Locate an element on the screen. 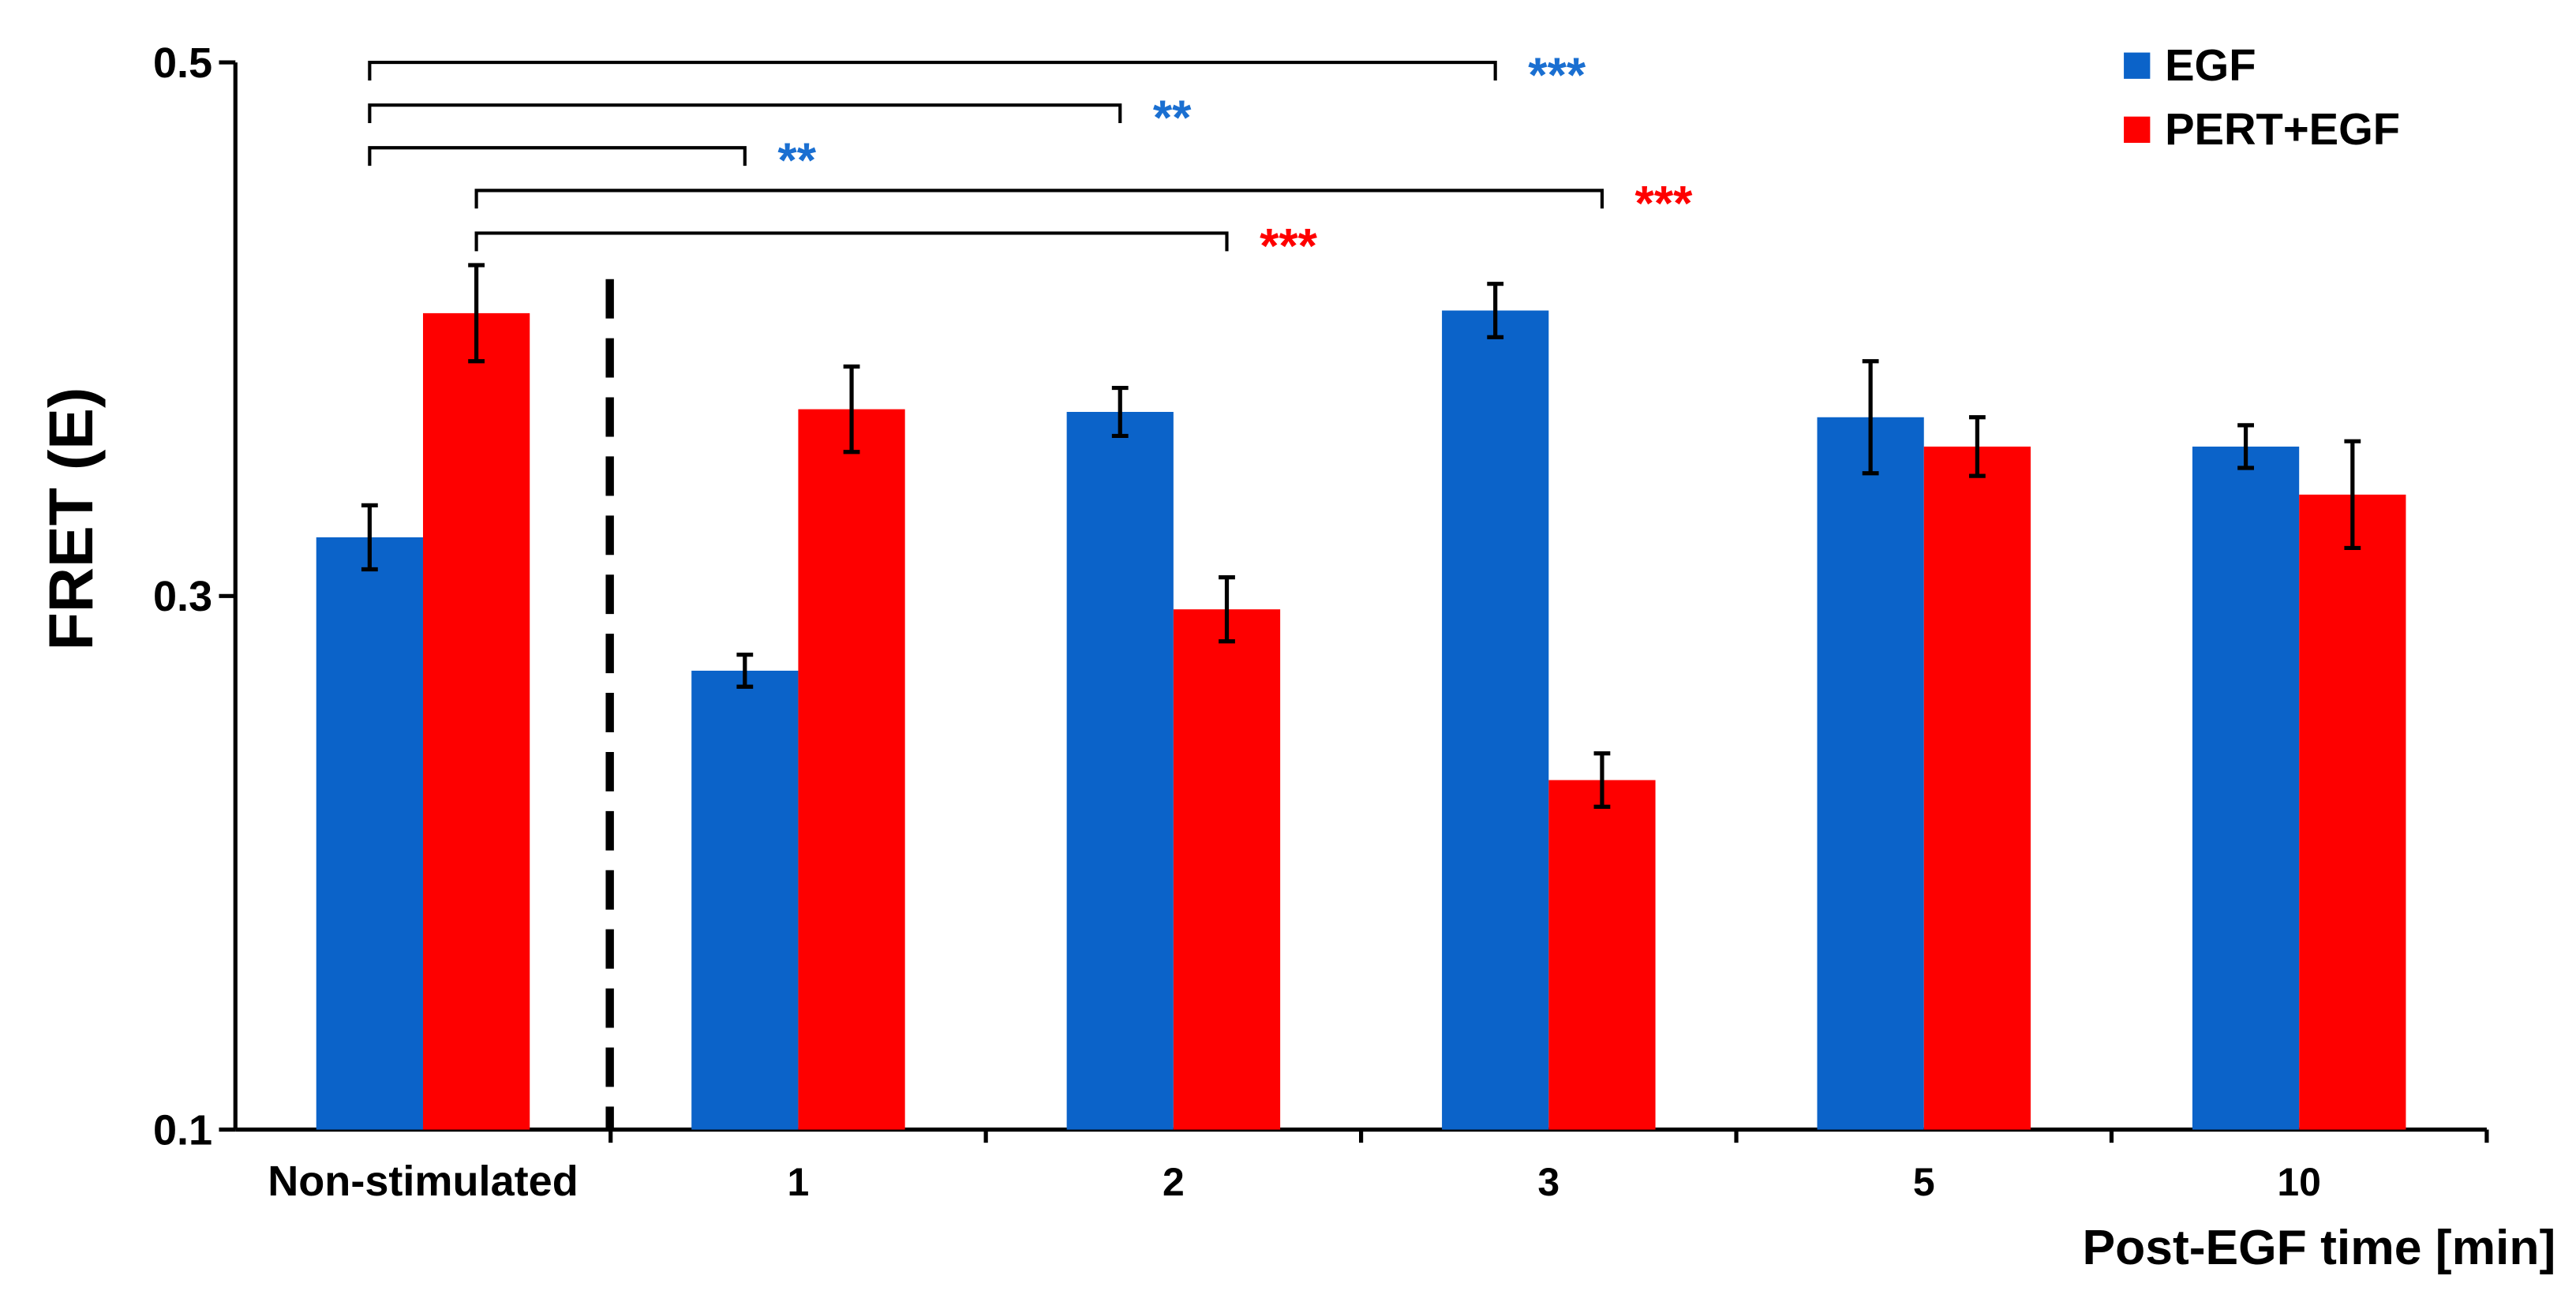  legend-label-pert-egf: PERT+EGF is located at coordinates (2282, 129).